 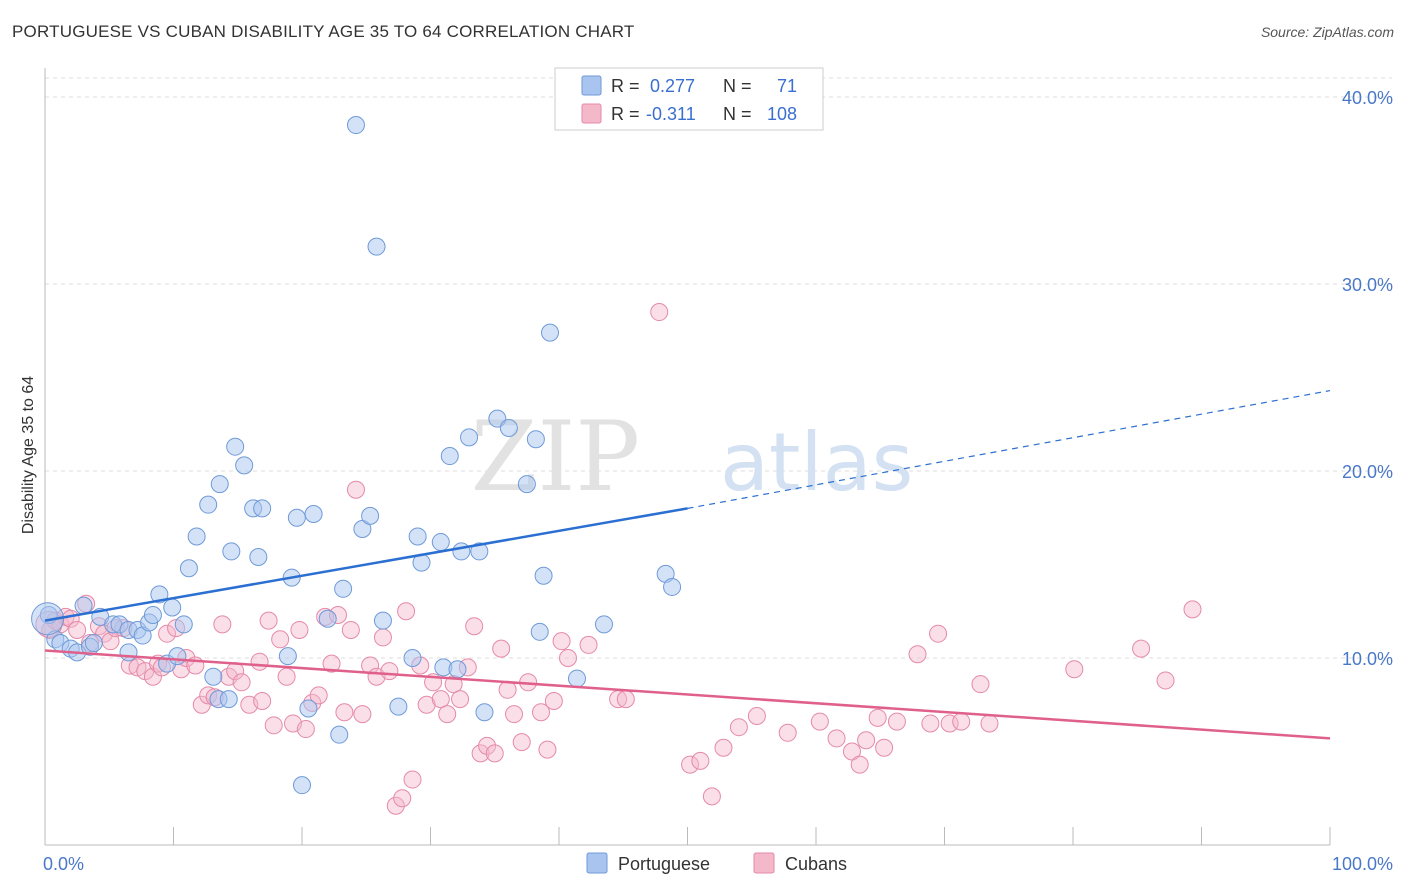 What do you see at coordinates (692, 457) in the screenshot?
I see `watermark: ZIP atlas` at bounding box center [692, 457].